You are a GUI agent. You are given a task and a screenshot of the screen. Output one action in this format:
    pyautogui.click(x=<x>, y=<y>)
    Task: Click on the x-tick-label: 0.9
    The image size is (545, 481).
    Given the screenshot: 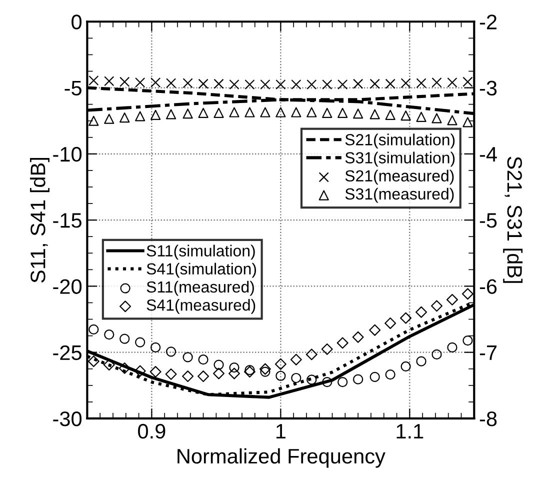 What is the action you would take?
    pyautogui.click(x=152, y=431)
    